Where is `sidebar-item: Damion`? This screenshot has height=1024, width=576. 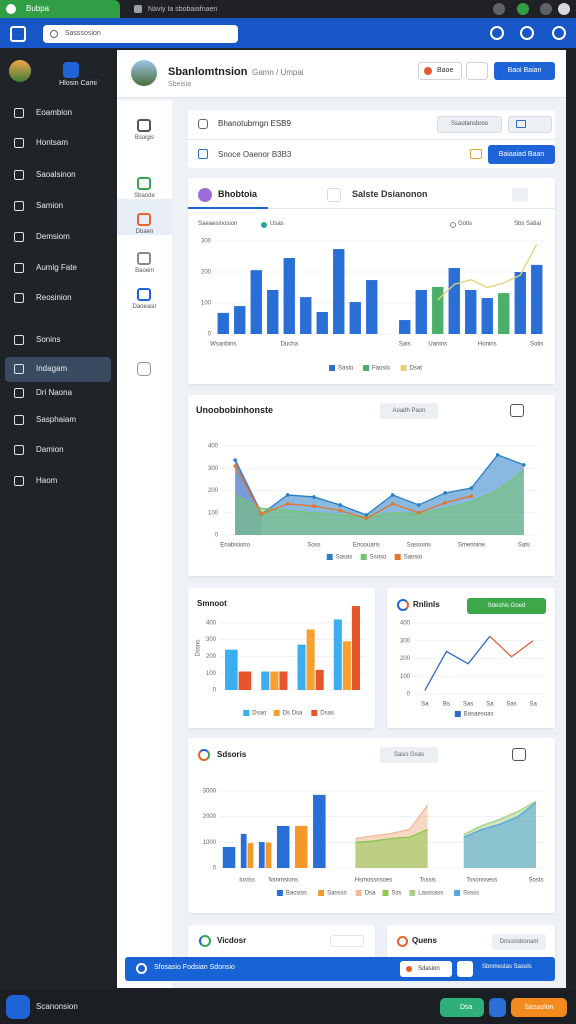
sidebar-item: Damion is located at coordinates (50, 449).